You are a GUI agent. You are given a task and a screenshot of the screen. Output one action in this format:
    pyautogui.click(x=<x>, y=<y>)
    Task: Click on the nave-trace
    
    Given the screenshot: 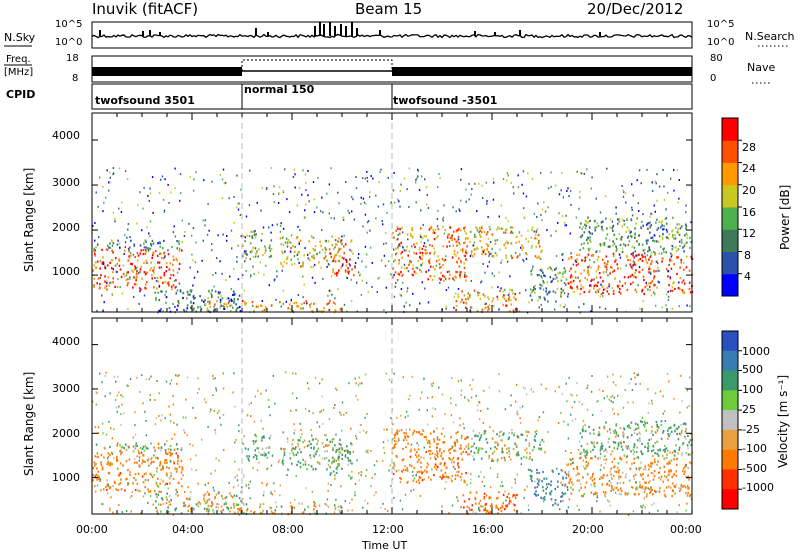 What is the action you would take?
    pyautogui.click(x=317, y=65)
    